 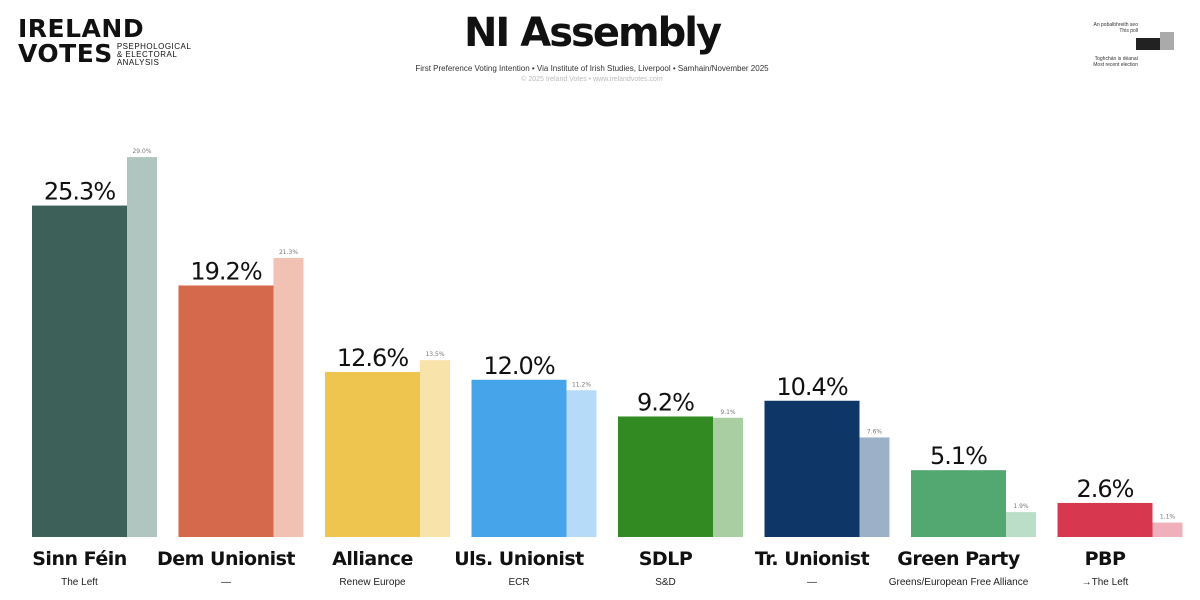 What do you see at coordinates (1105, 489) in the screenshot?
I see `value-label-poll: 2.6%` at bounding box center [1105, 489].